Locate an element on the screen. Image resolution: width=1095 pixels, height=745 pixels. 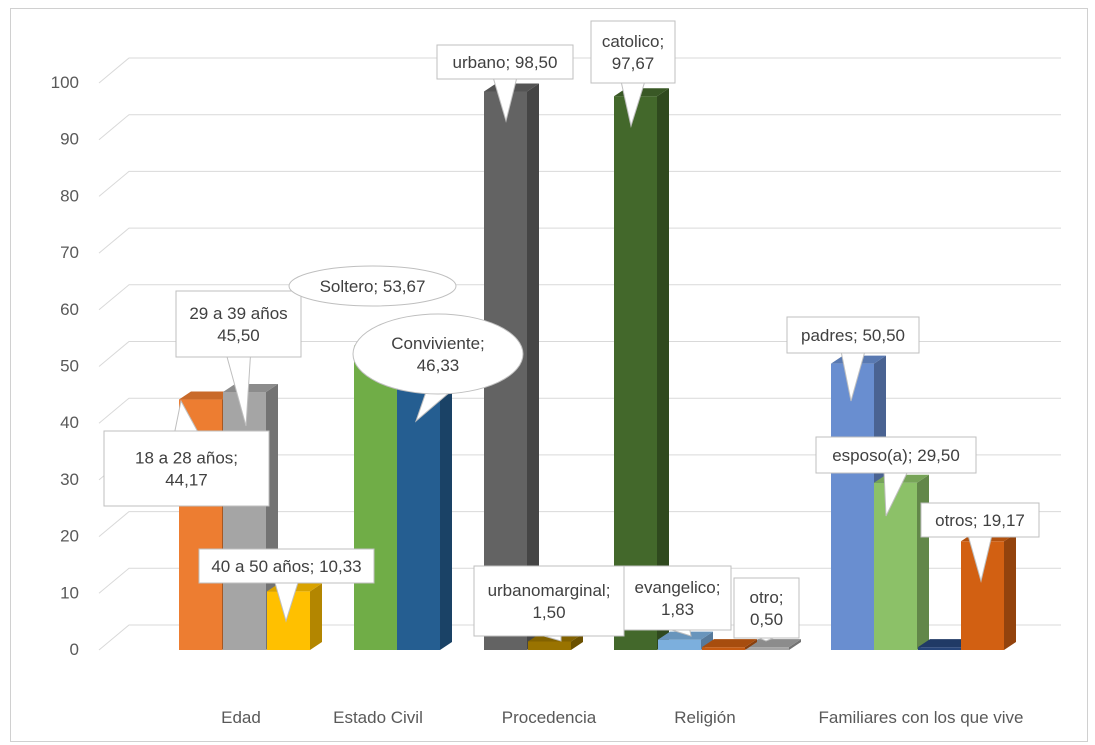
x-tick-label: Procedencia is located at coordinates (549, 717).